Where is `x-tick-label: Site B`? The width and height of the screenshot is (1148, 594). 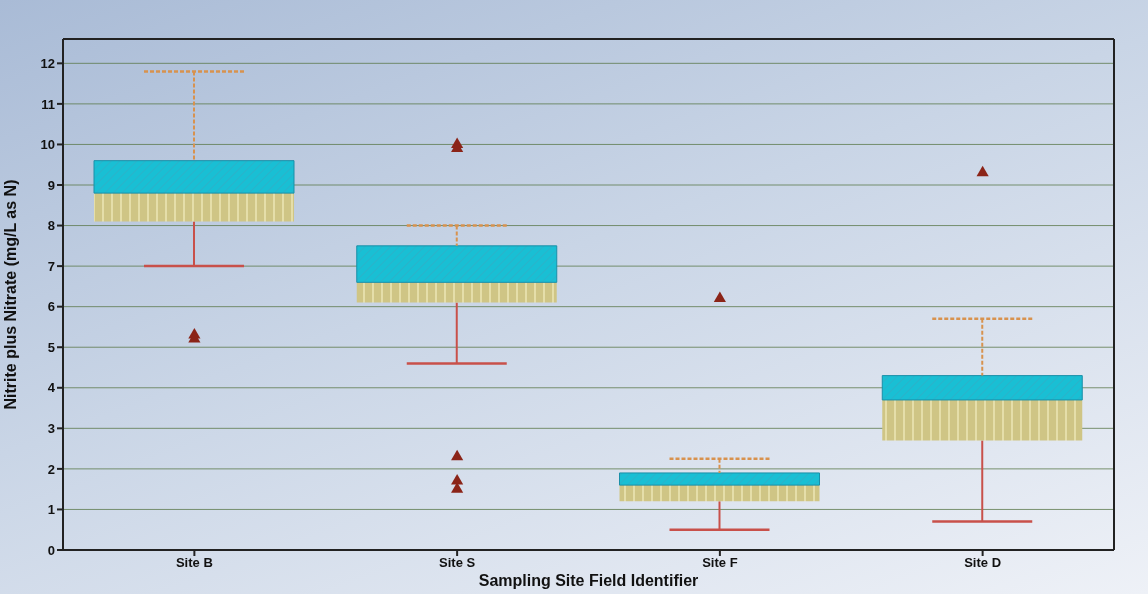 x-tick-label: Site B is located at coordinates (194, 563).